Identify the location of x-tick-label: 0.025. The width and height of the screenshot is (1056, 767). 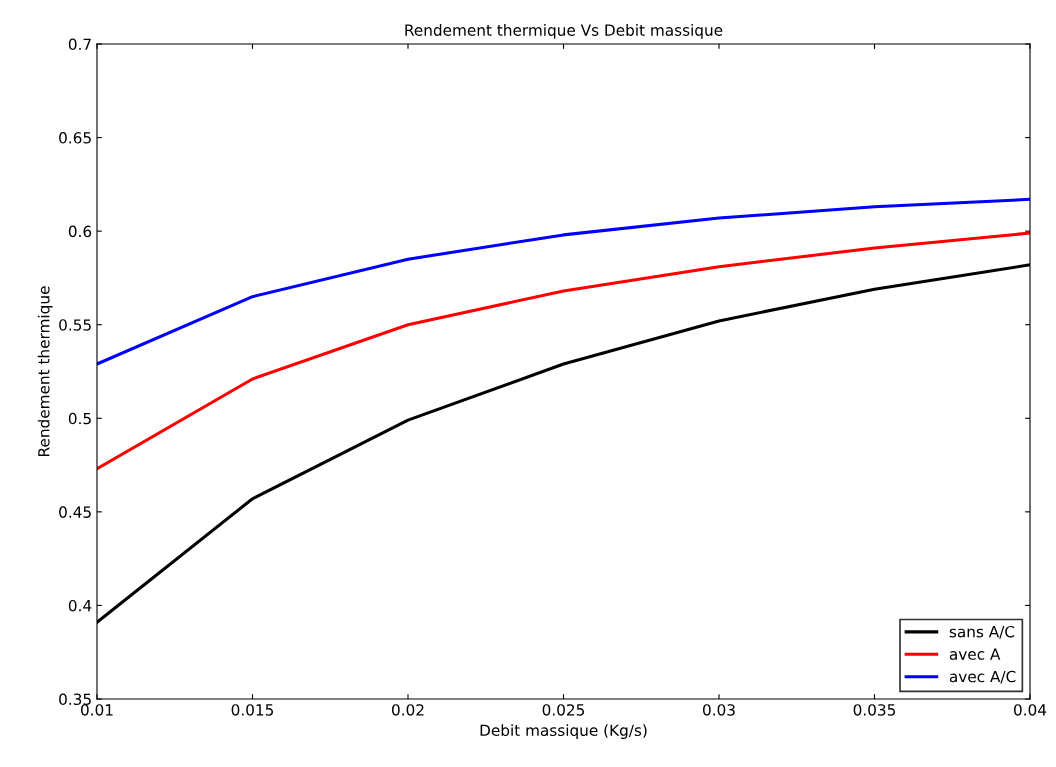
(563, 710).